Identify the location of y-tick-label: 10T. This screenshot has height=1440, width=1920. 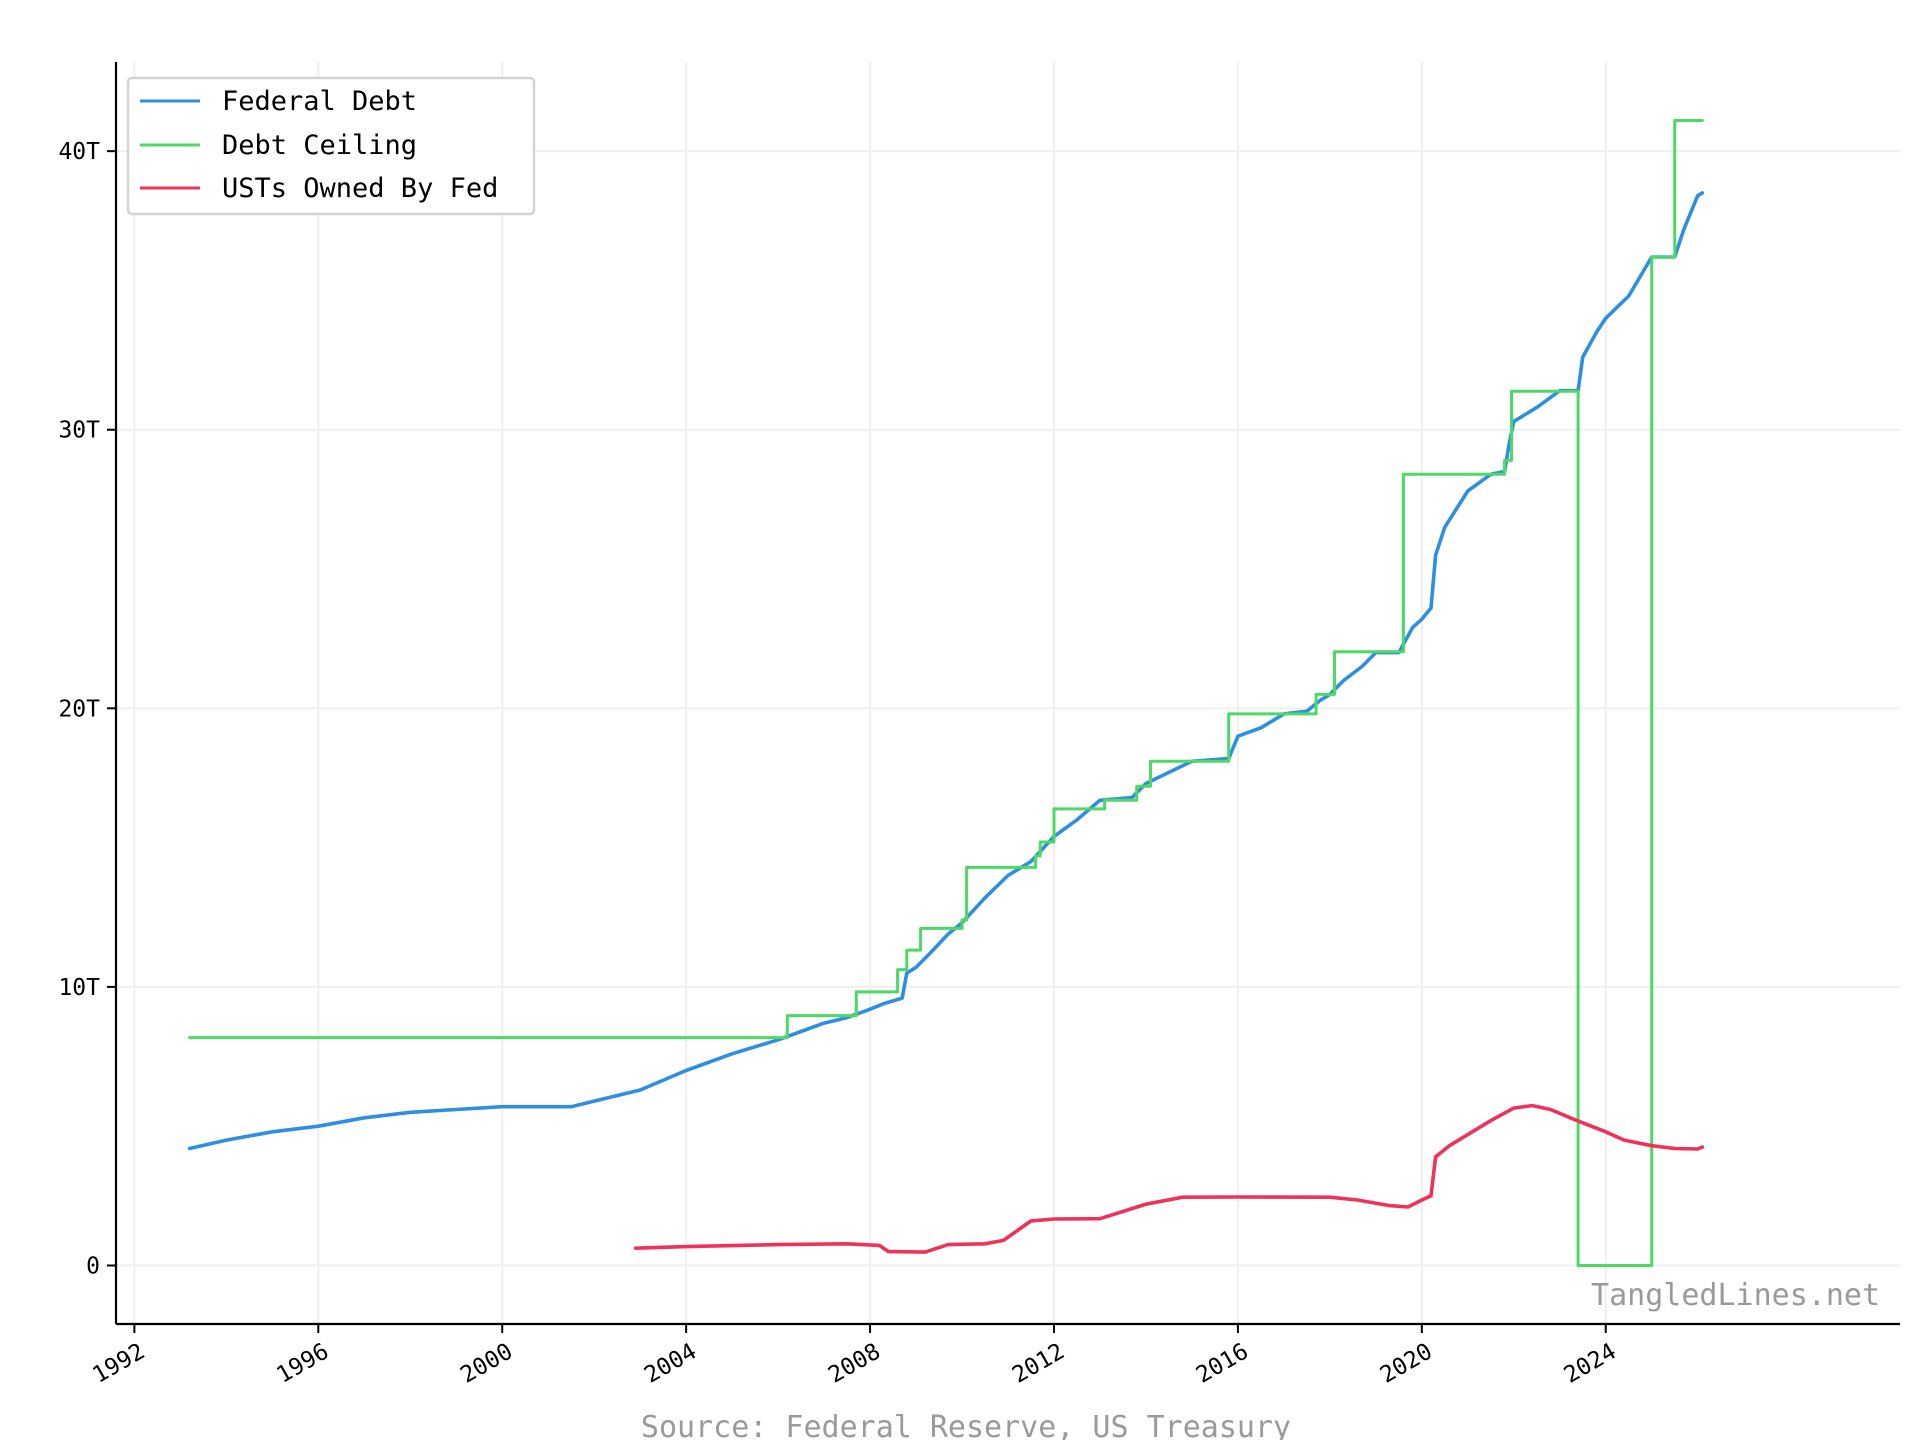
(79, 988).